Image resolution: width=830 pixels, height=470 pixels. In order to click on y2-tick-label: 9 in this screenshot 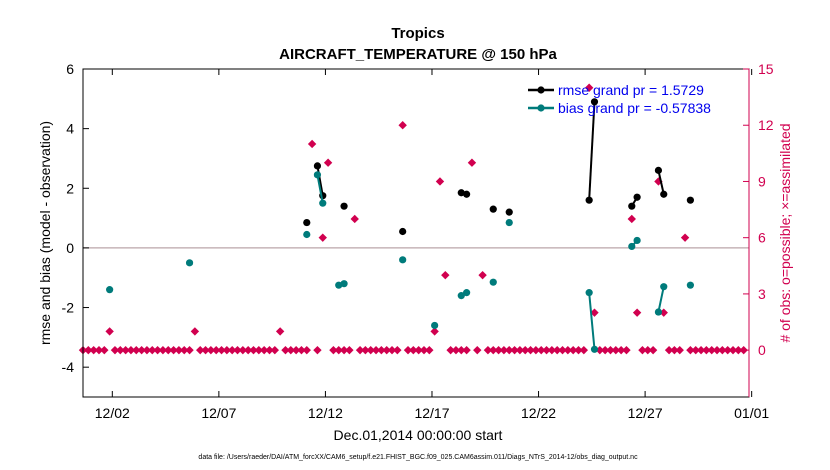, I will do `click(762, 181)`.